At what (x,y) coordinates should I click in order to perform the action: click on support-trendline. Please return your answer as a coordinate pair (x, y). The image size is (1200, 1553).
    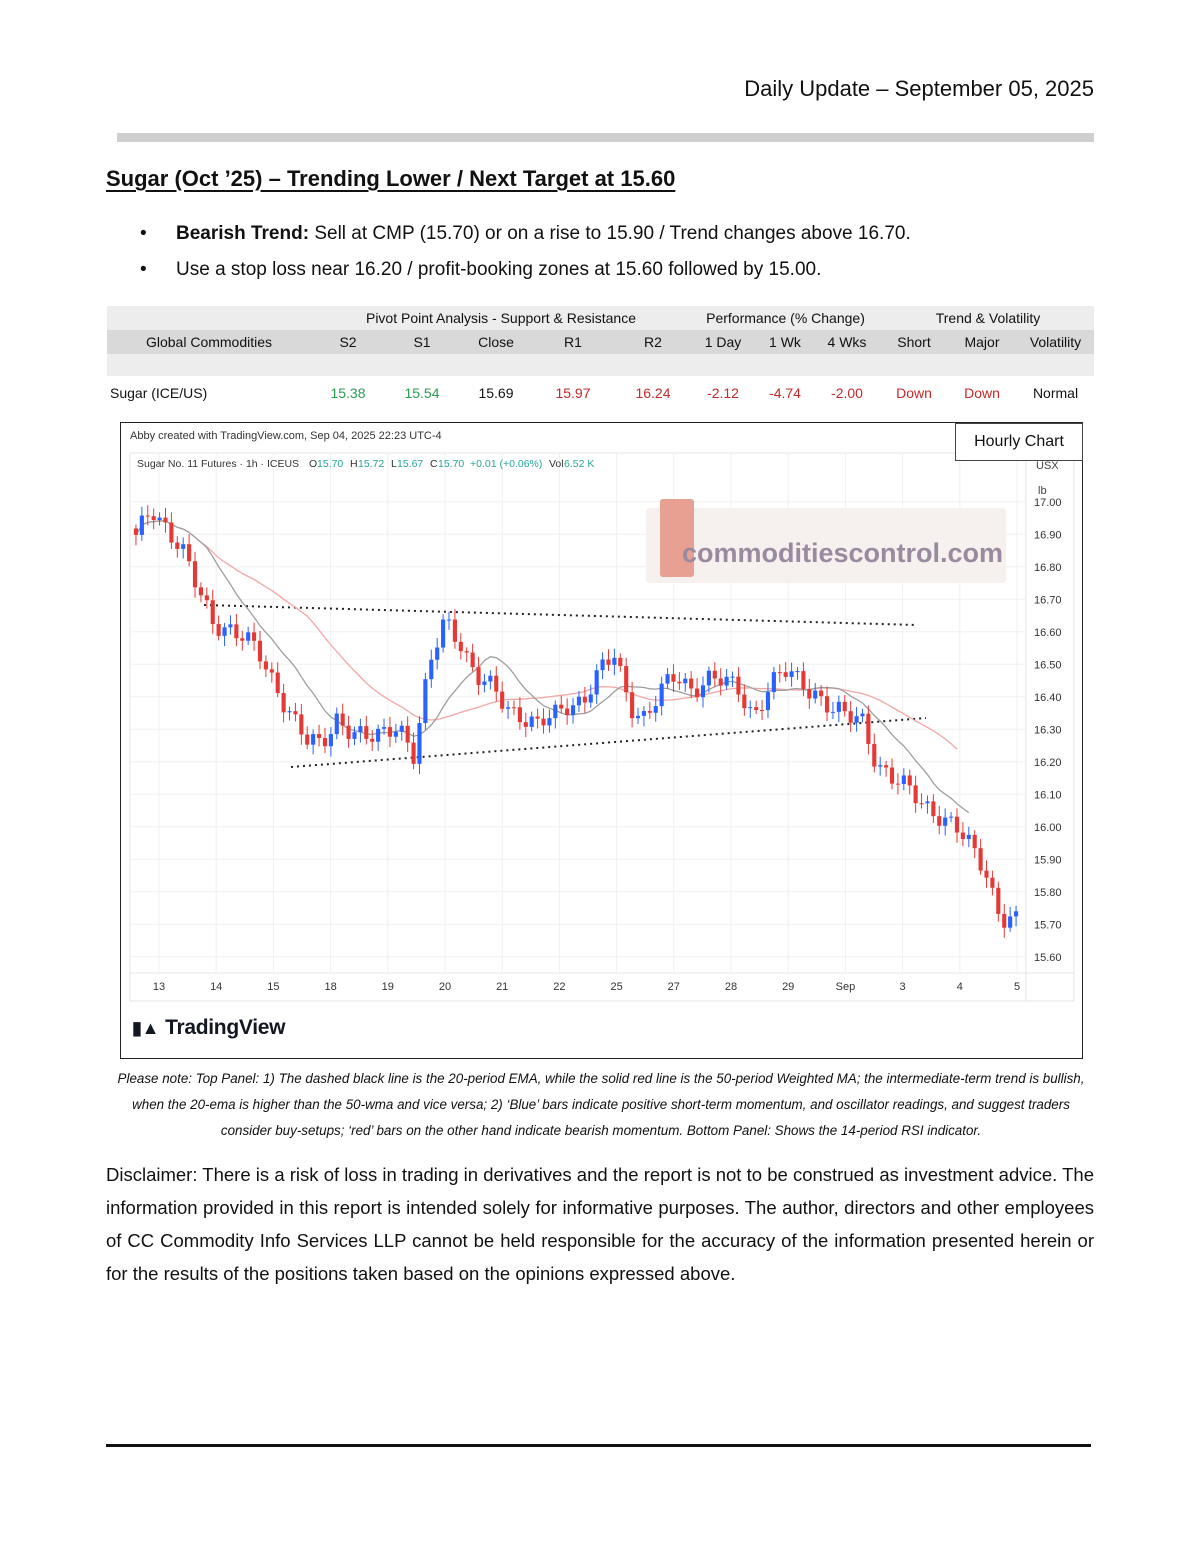
    Looking at the image, I should click on (608, 742).